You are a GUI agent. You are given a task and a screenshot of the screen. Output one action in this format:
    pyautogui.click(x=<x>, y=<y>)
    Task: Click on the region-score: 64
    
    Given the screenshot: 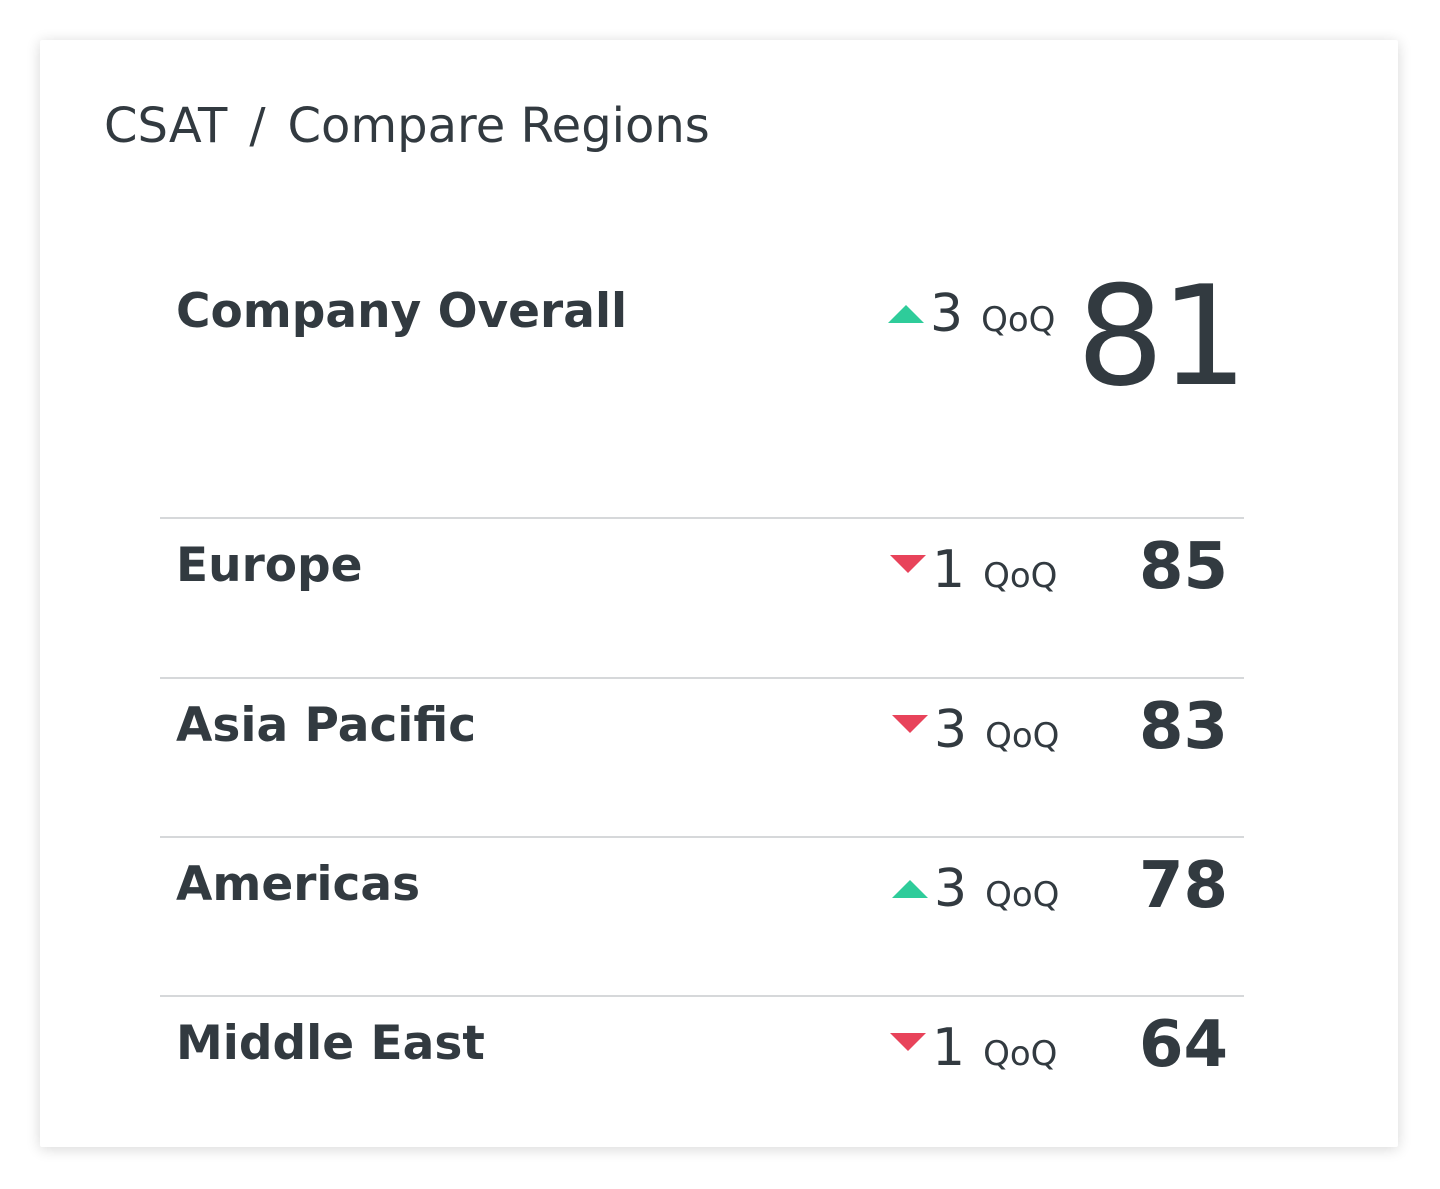 What is the action you would take?
    pyautogui.click(x=1183, y=1045)
    